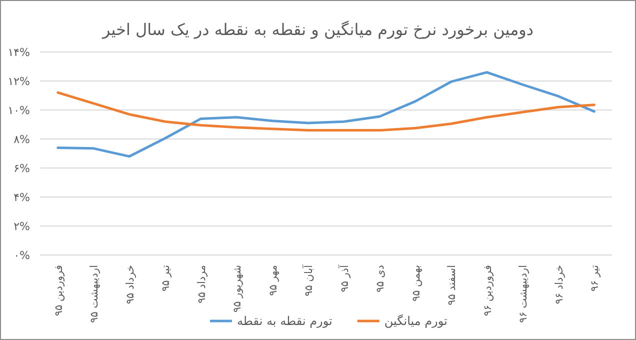  What do you see at coordinates (22, 197) in the screenshot?
I see `y-tick-label: ۴%` at bounding box center [22, 197].